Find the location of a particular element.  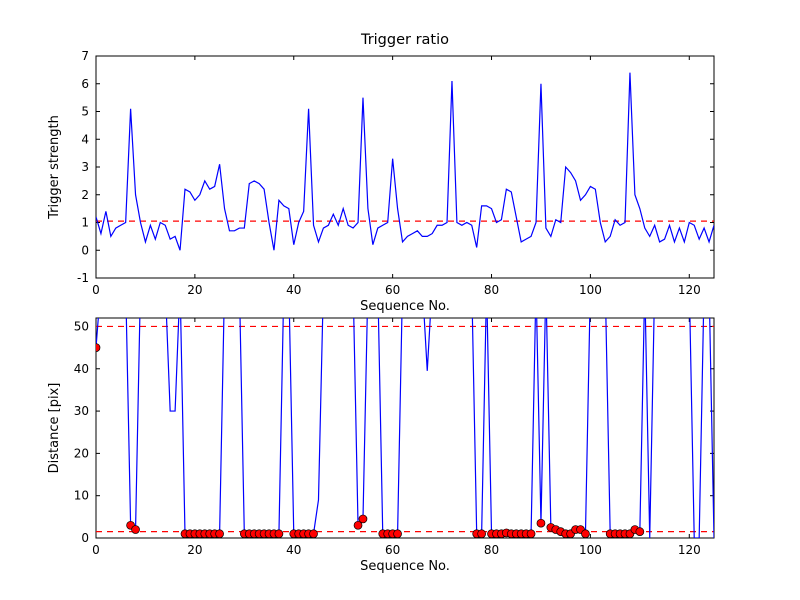

y-tick-label: 20 is located at coordinates (81, 453).